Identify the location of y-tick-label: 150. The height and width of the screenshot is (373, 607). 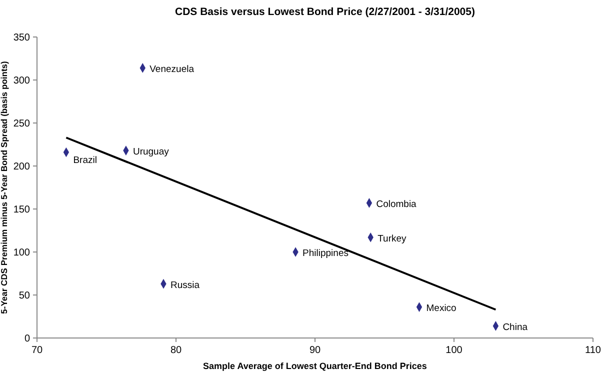
(21, 210).